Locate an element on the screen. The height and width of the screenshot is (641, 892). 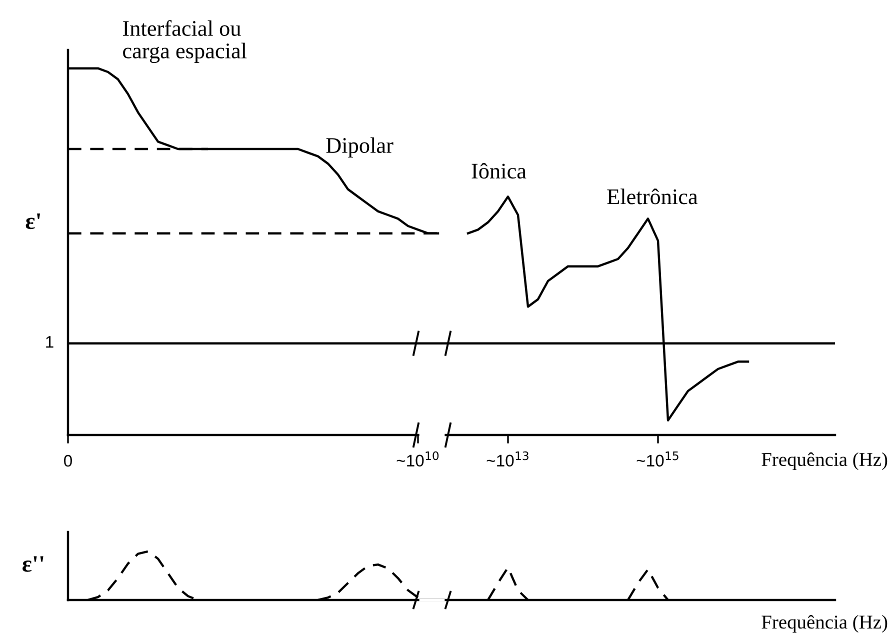
y-axis-title: ε' is located at coordinates (33, 221).